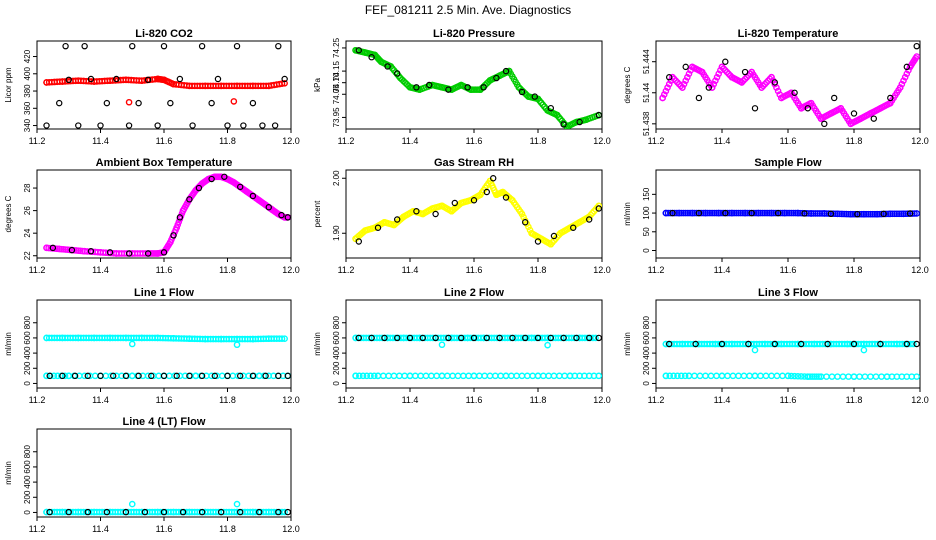 Image resolution: width=936 pixels, height=540 pixels. I want to click on y-tick-label: 50, so click(646, 231).